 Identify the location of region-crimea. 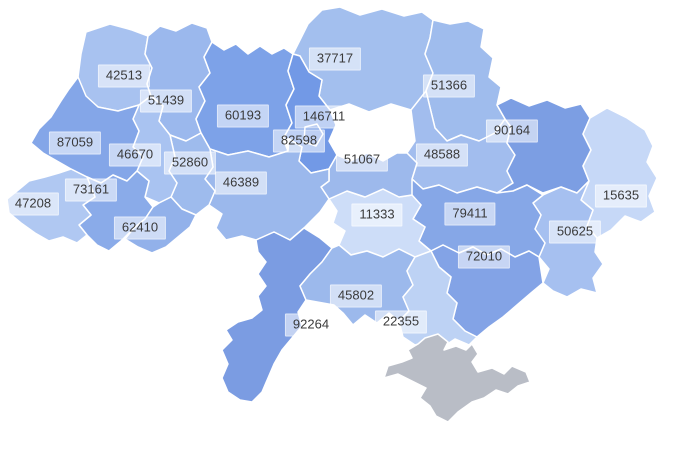
(457, 378).